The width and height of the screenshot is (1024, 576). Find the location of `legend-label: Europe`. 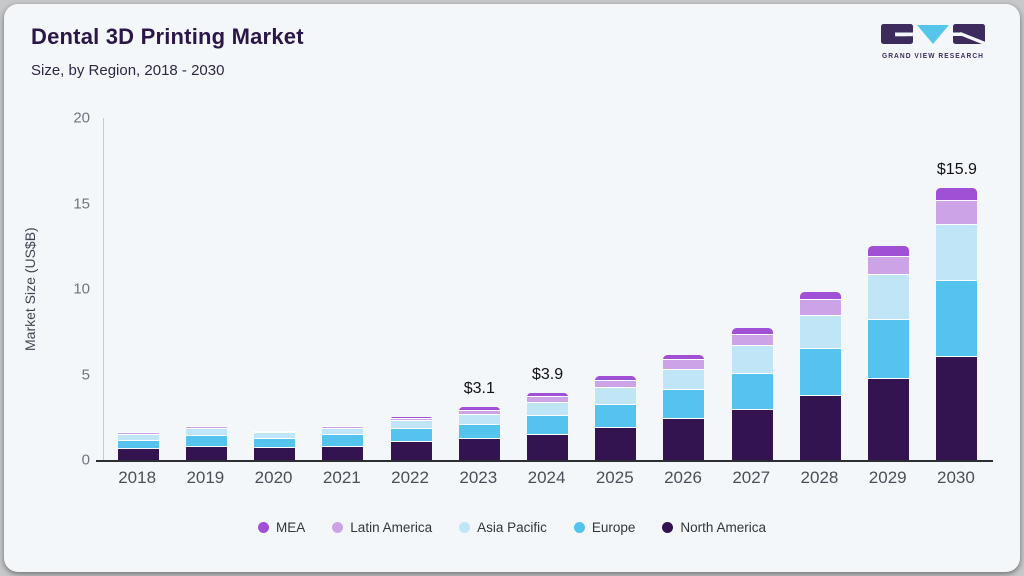

legend-label: Europe is located at coordinates (613, 527).